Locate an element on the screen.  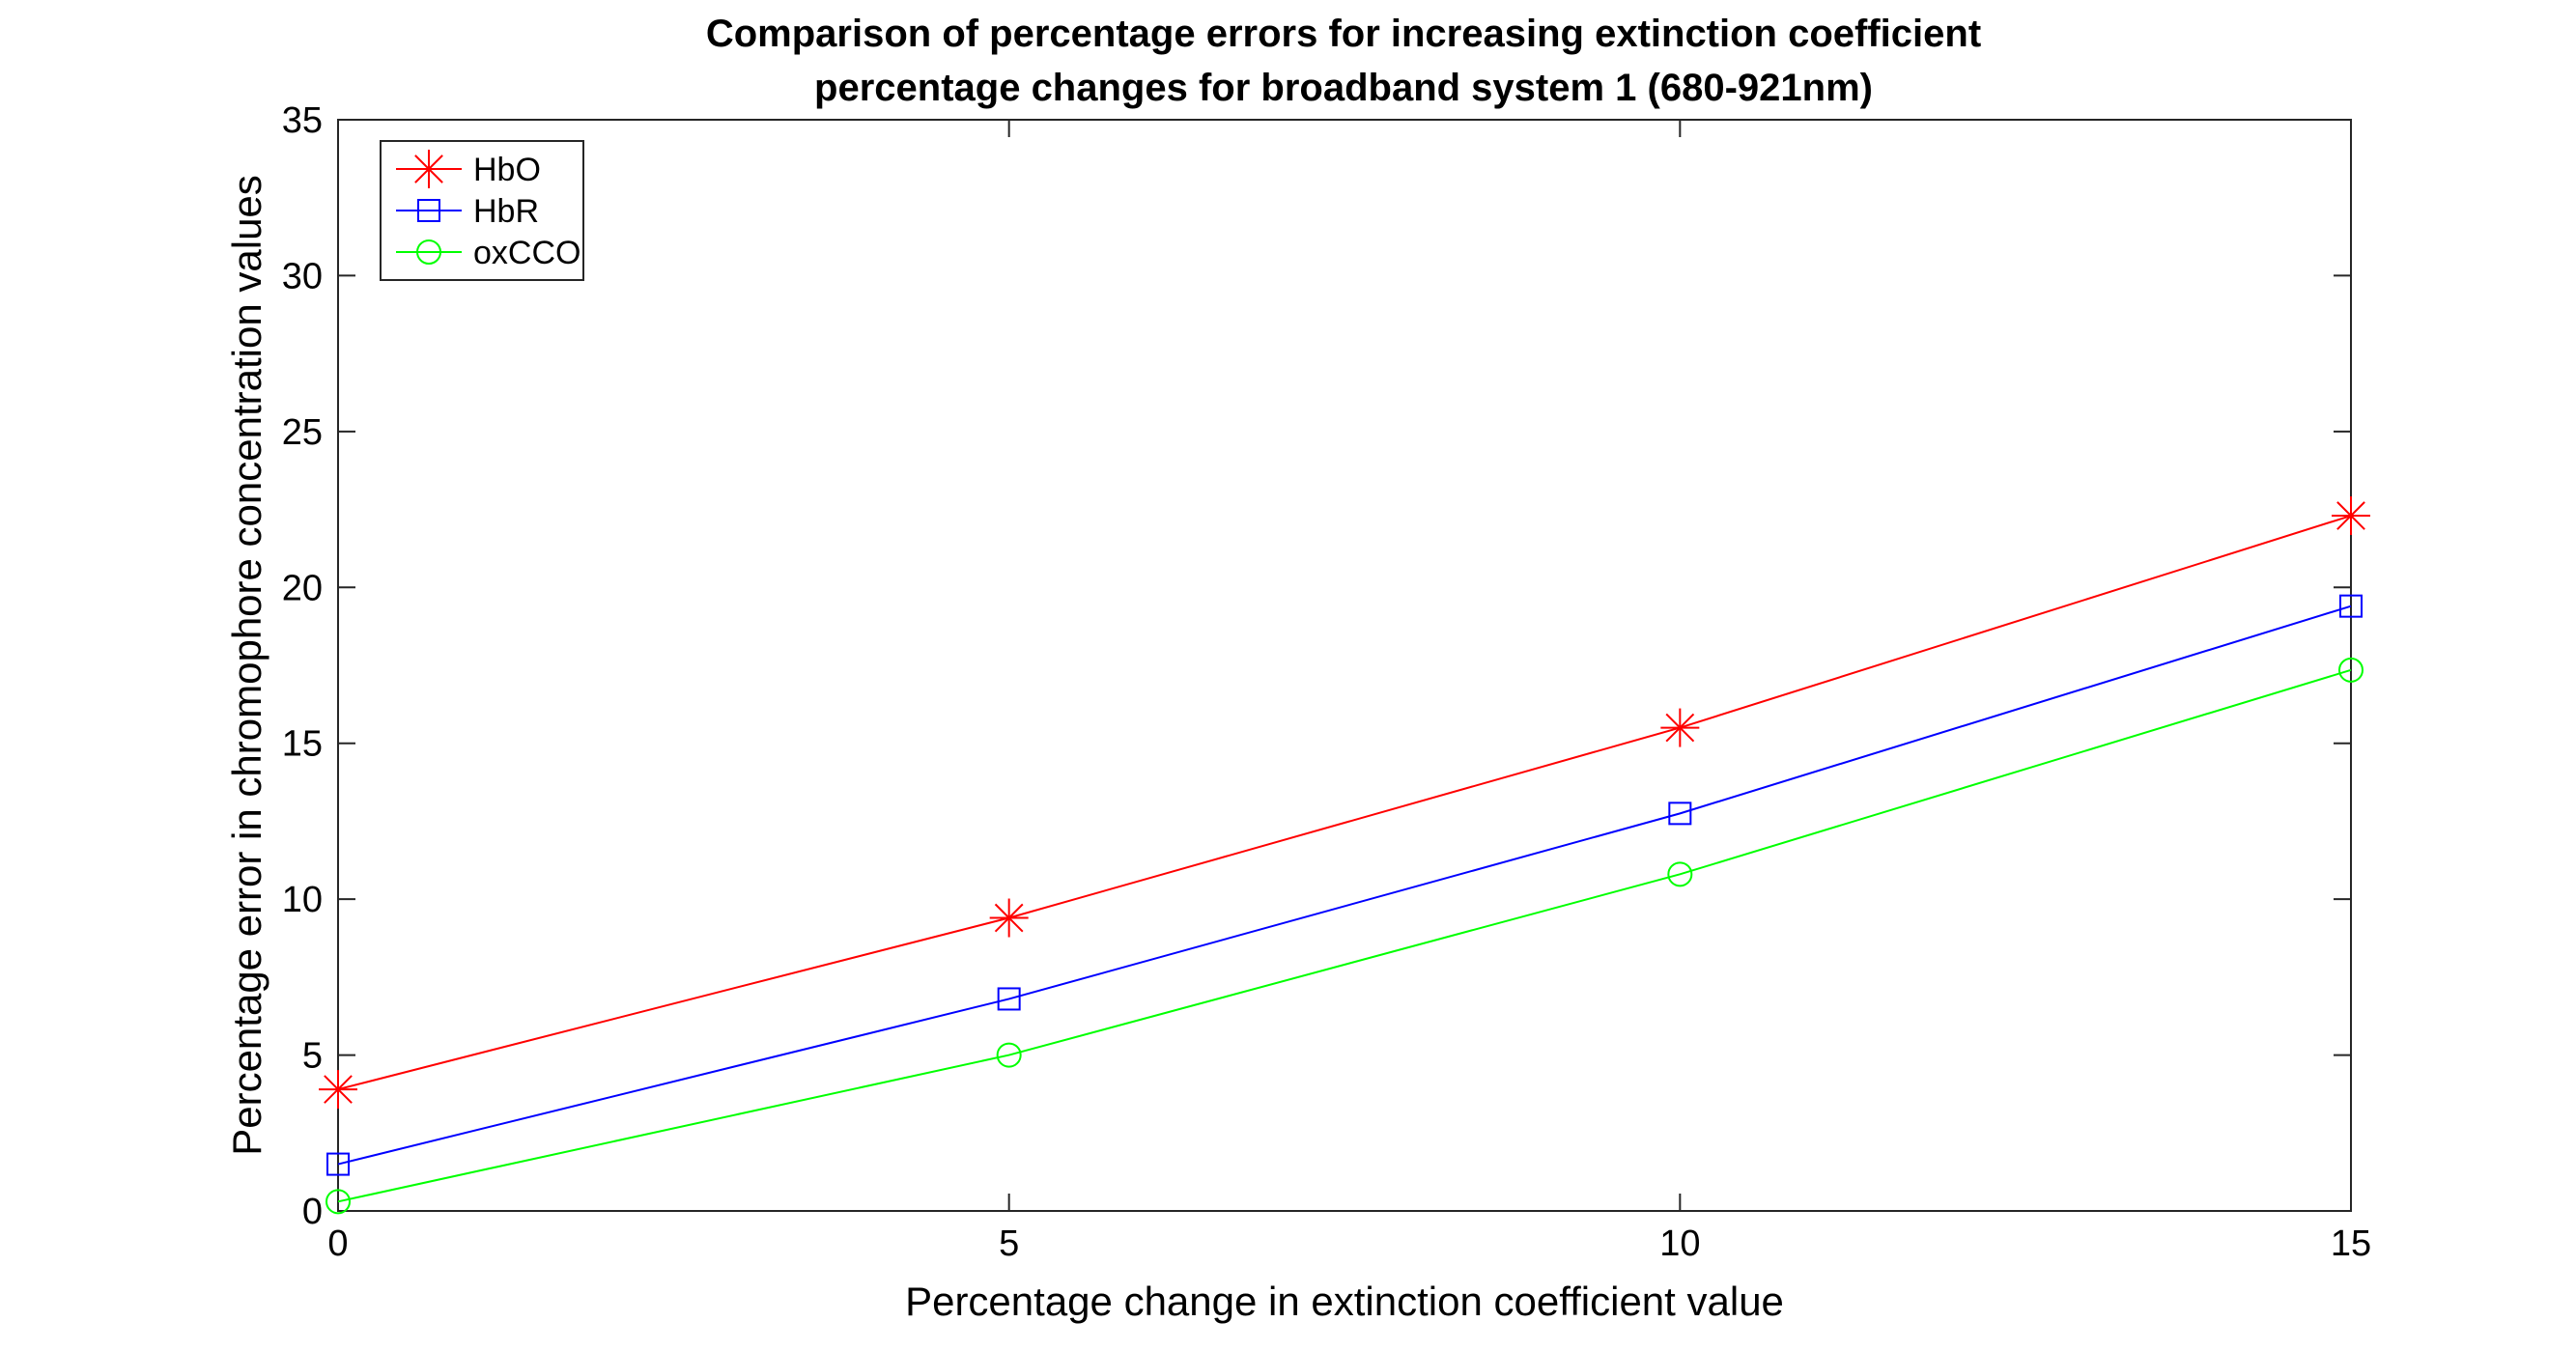
legend: HbO HbR oxCCO is located at coordinates (482, 210).